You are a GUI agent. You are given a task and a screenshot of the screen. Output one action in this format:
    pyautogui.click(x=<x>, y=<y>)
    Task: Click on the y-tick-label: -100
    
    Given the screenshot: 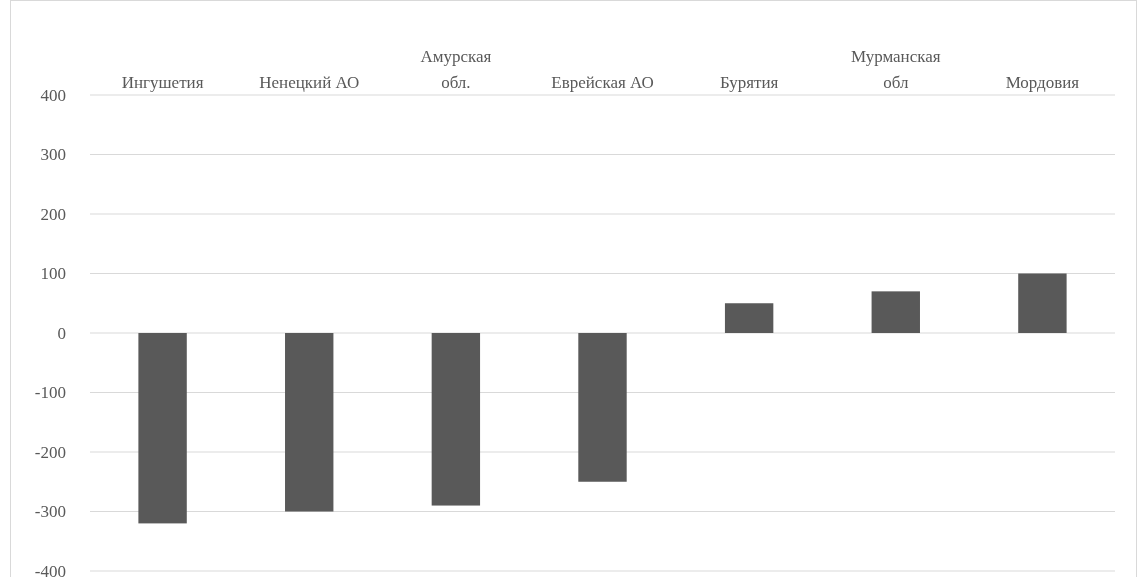 What is the action you would take?
    pyautogui.click(x=50, y=393)
    